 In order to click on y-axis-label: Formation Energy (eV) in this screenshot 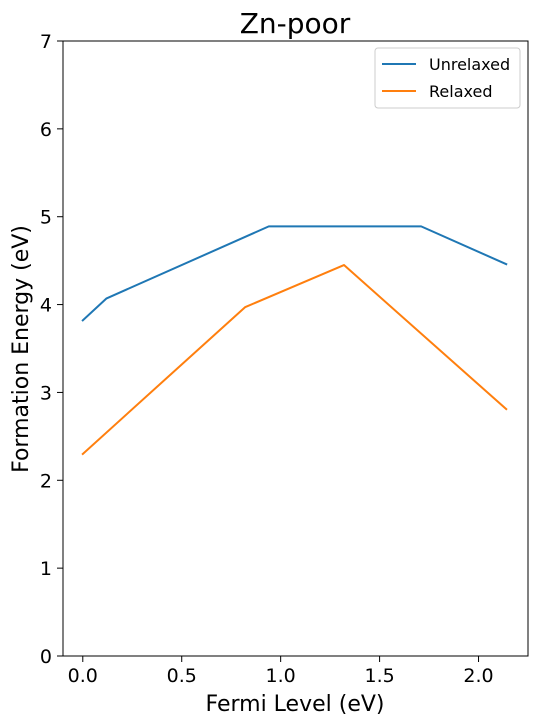, I will do `click(21, 349)`.